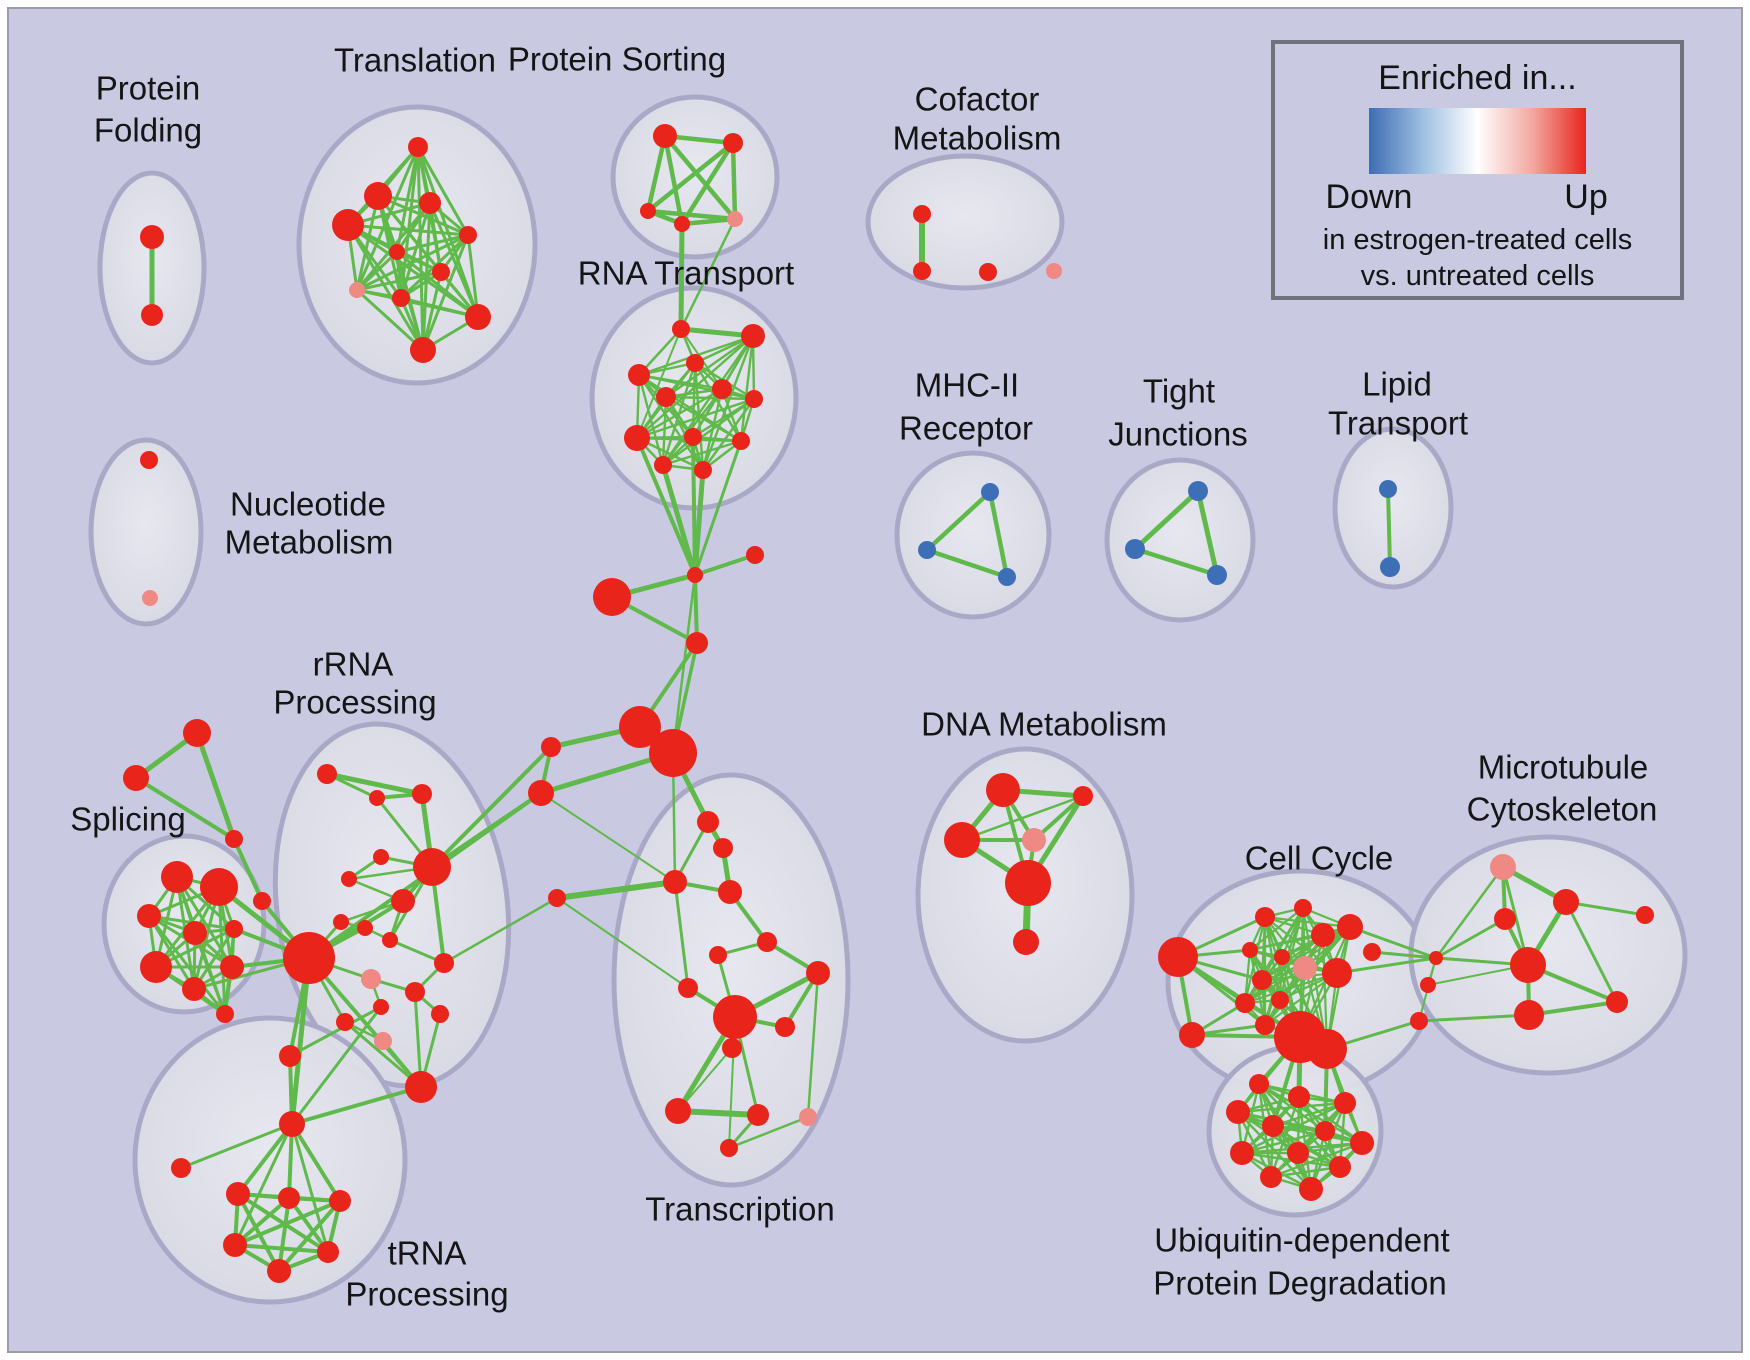 This screenshot has height=1360, width=1750. What do you see at coordinates (1265, 1025) in the screenshot?
I see `node-cc14` at bounding box center [1265, 1025].